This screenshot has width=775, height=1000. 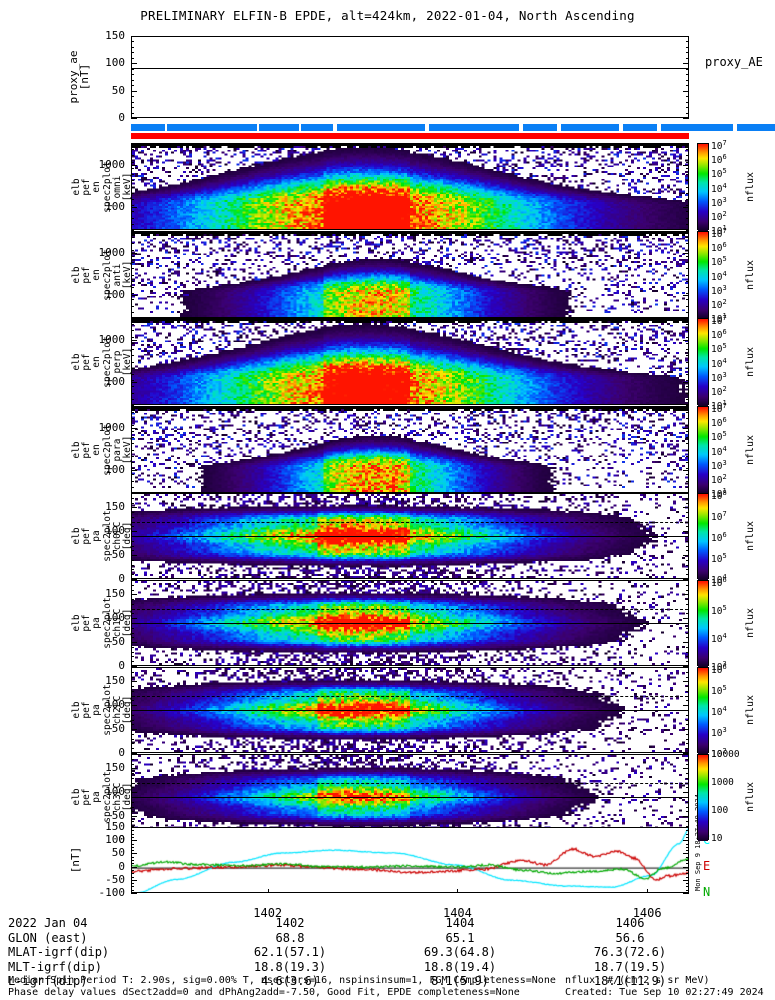 I want to click on fgm-ytick: 0, so click(x=121, y=866).